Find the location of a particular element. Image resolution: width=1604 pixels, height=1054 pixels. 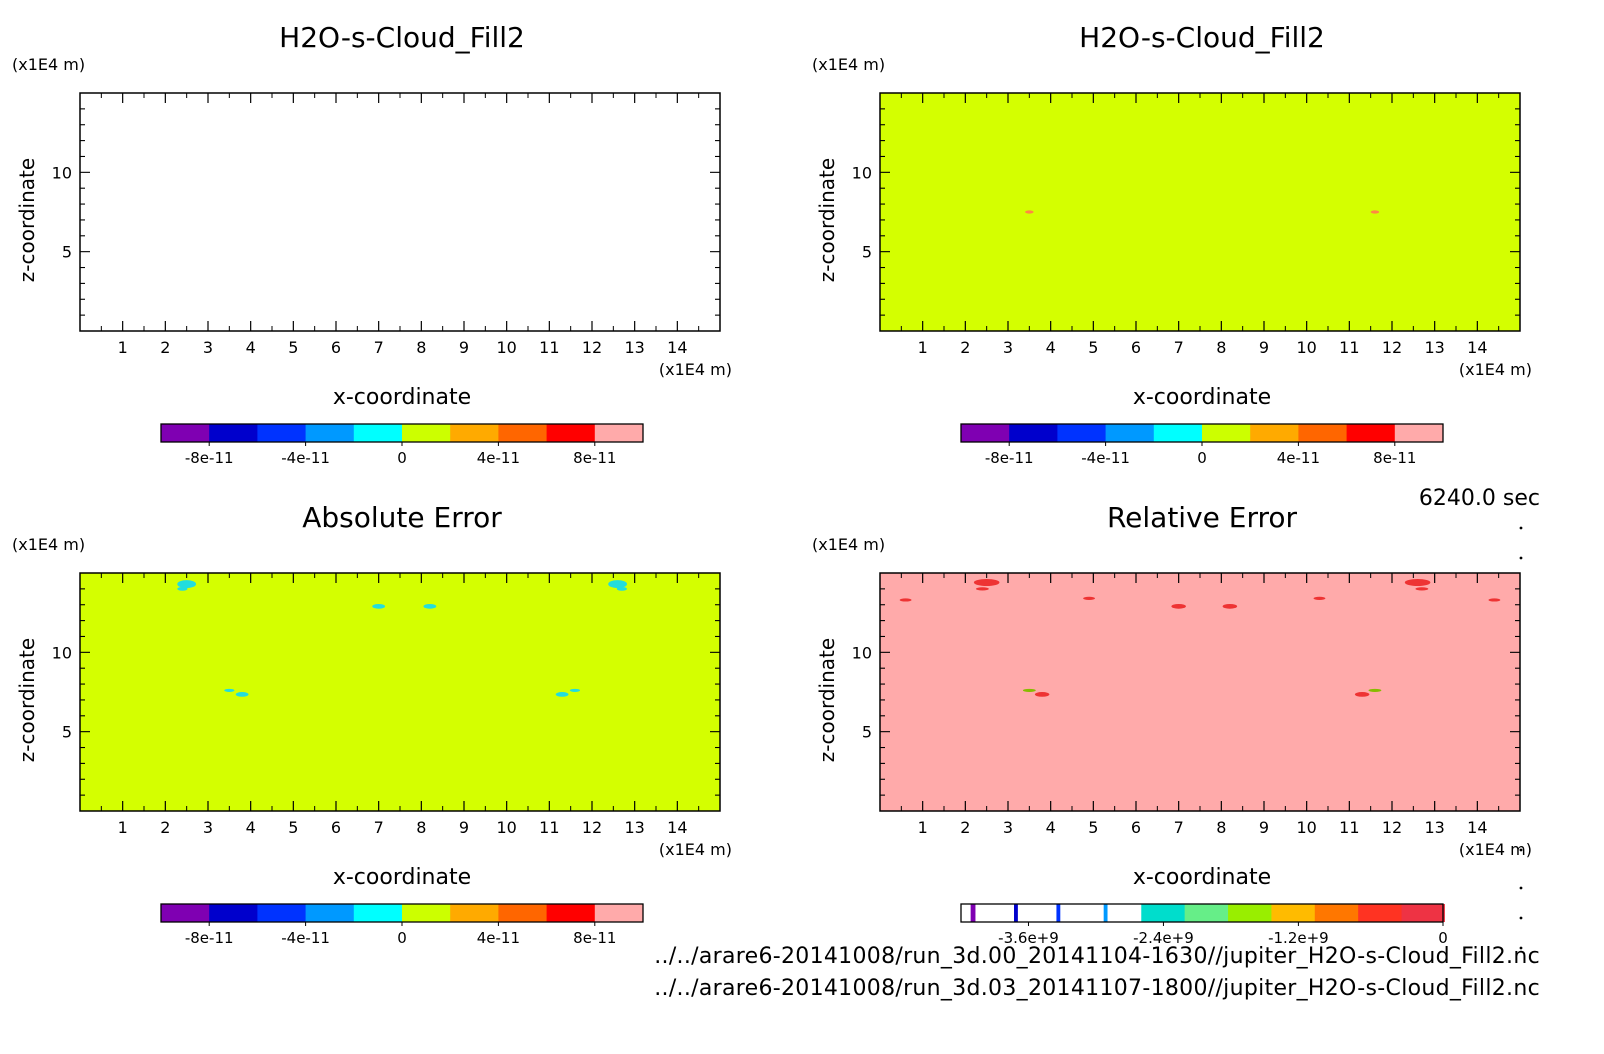

x-tick-label: 9 is located at coordinates (464, 347).